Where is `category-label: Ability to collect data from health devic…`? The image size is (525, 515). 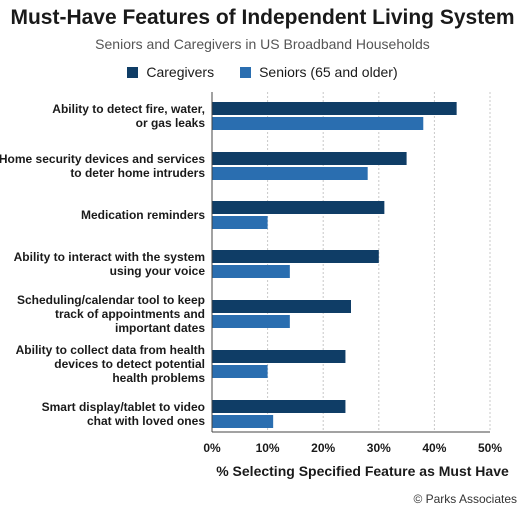
category-label: Ability to collect data from health devic… is located at coordinates (111, 364).